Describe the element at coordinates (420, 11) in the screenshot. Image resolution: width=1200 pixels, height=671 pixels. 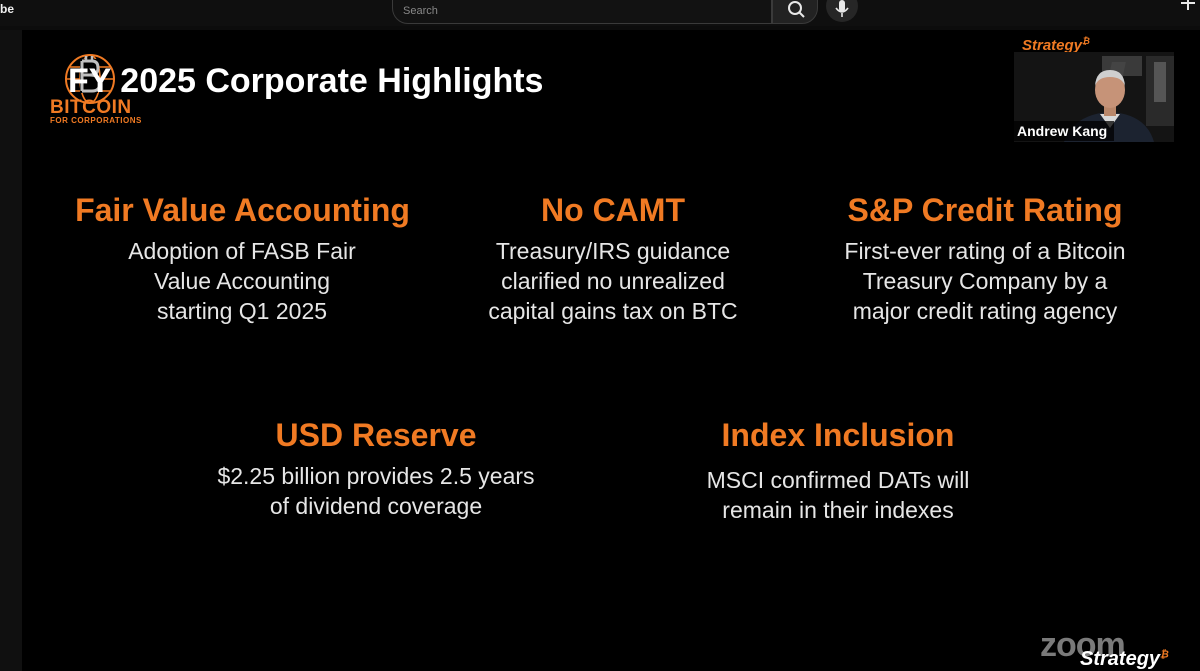
I see `search-placeholder: Search` at that location.